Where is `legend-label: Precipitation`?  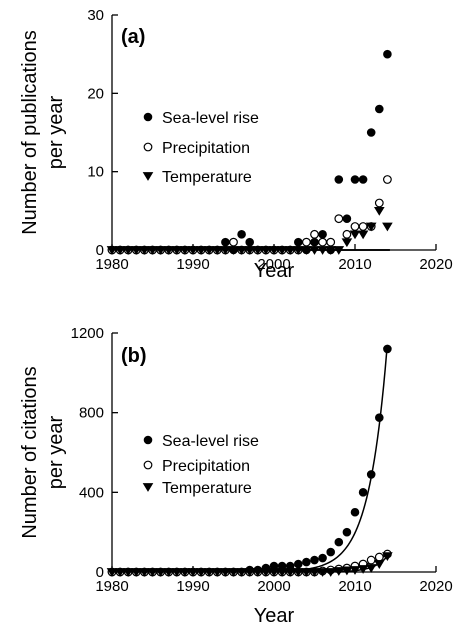 legend-label: Precipitation is located at coordinates (206, 148).